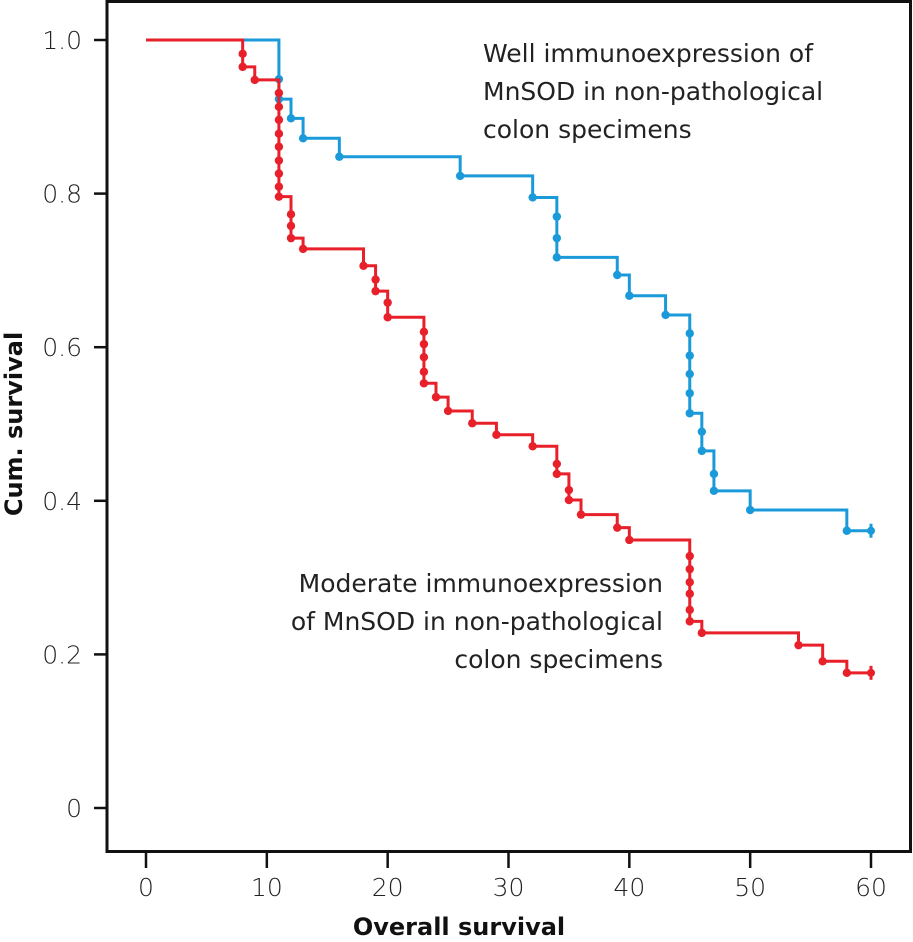 The width and height of the screenshot is (913, 942). What do you see at coordinates (648, 53) in the screenshot?
I see `annotation-well-line-1: Well immunoexpression of` at bounding box center [648, 53].